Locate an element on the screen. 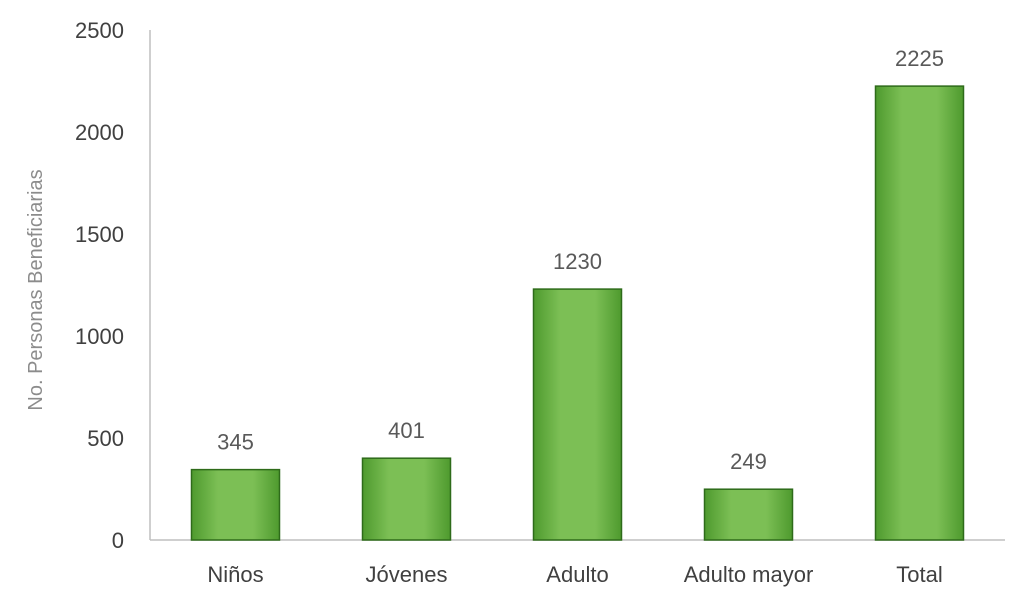  y-tick-label: 500 is located at coordinates (105, 438).